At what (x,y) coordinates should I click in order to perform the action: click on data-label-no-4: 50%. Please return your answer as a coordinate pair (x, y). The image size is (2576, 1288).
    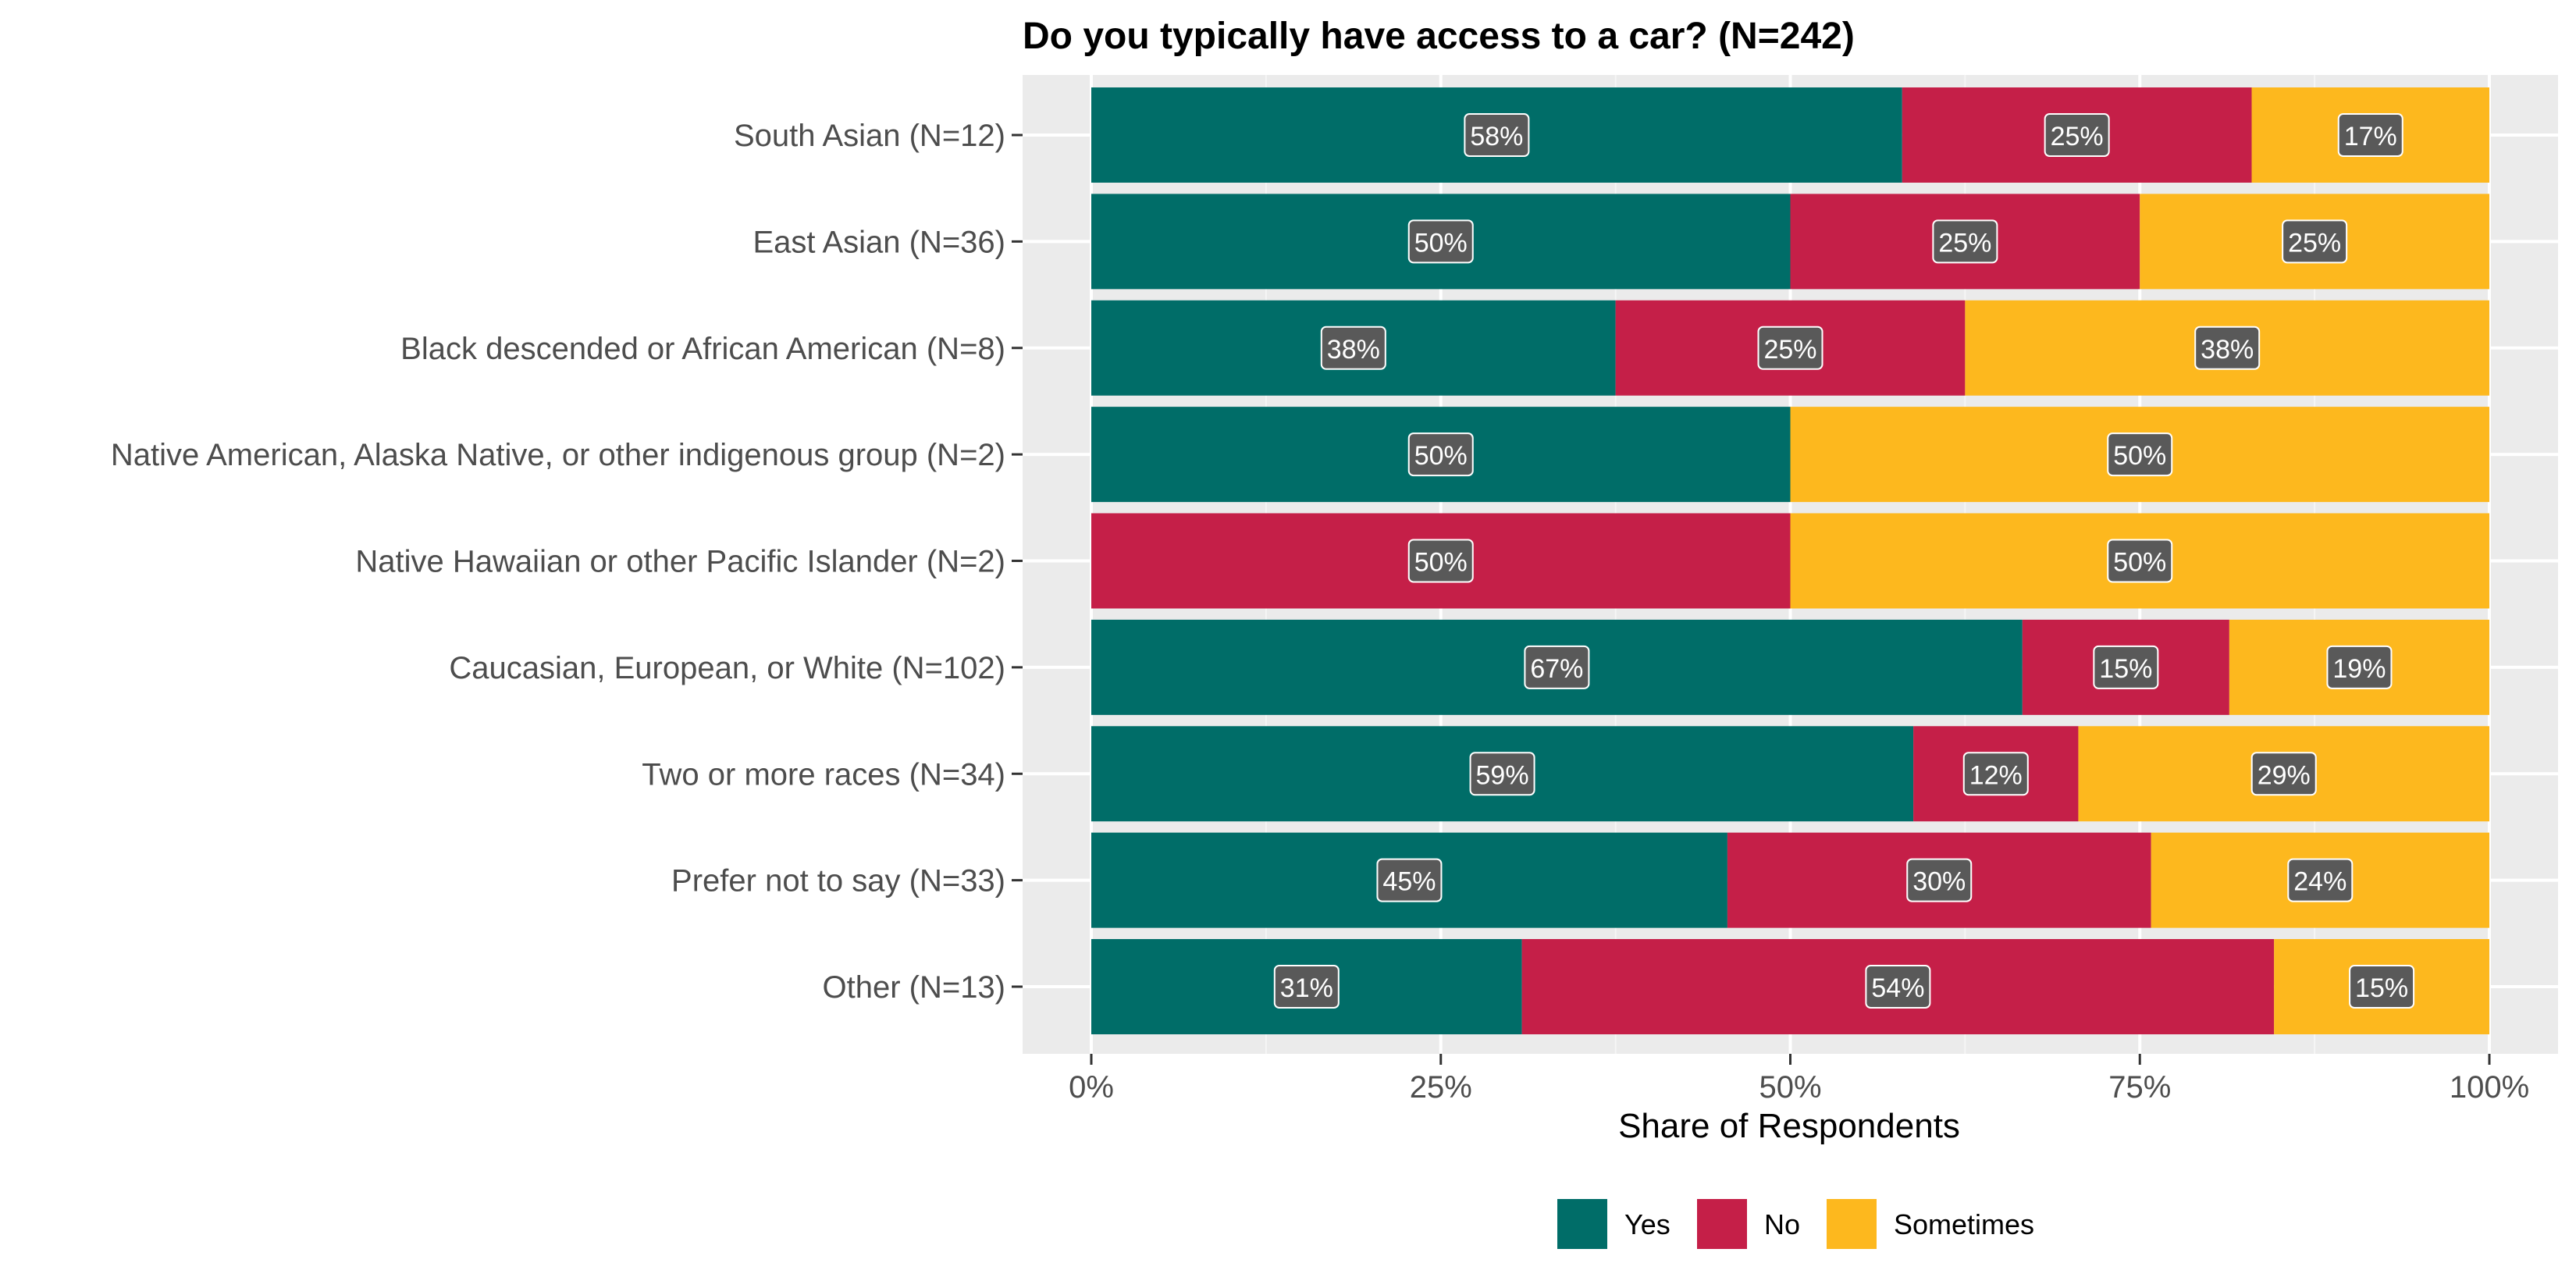
    Looking at the image, I should click on (1441, 563).